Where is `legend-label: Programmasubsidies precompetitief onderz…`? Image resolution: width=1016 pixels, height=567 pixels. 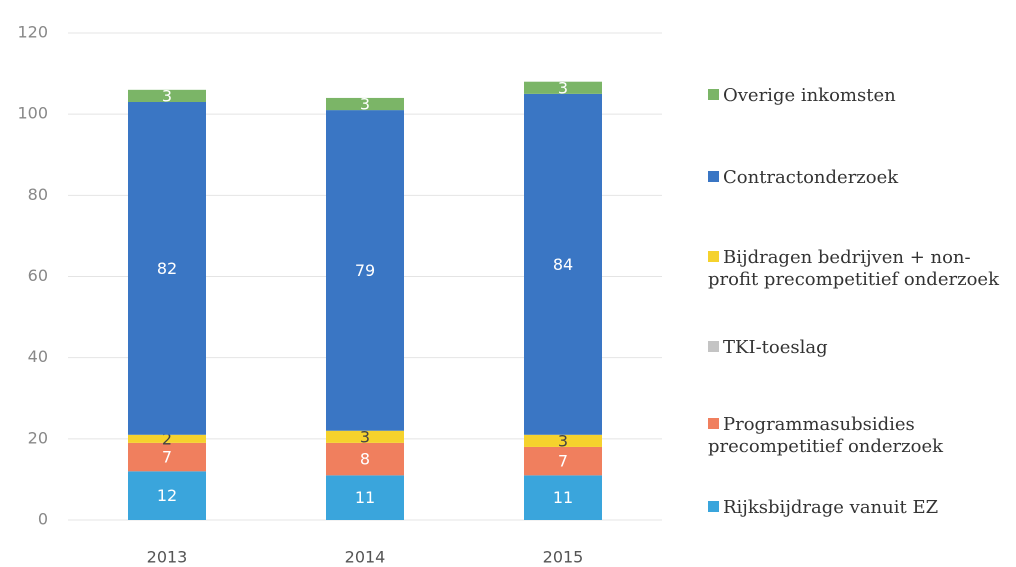
legend-label: Programmasubsidies precompetitief onderz… is located at coordinates (826, 435).